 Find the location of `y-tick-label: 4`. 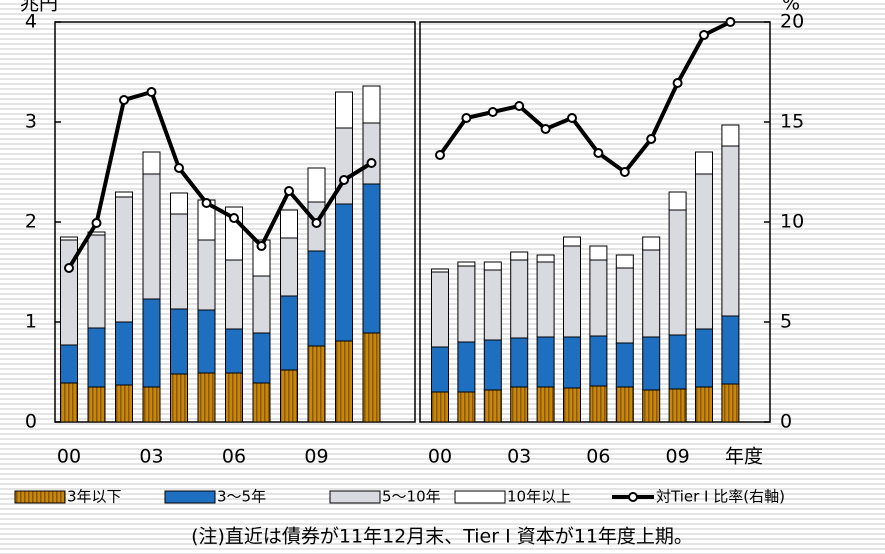

y-tick-label: 4 is located at coordinates (31, 22).